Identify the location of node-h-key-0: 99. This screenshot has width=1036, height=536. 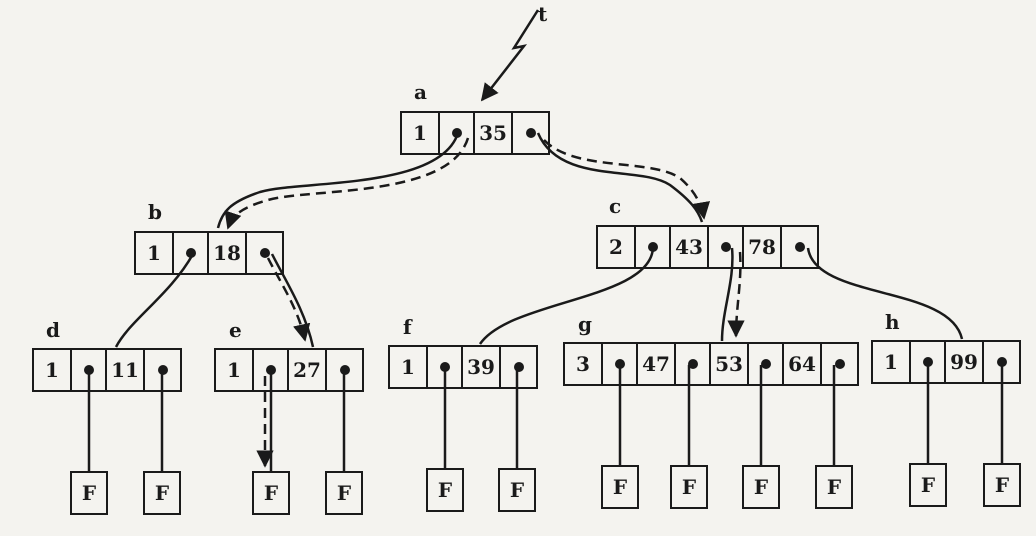
(965, 362).